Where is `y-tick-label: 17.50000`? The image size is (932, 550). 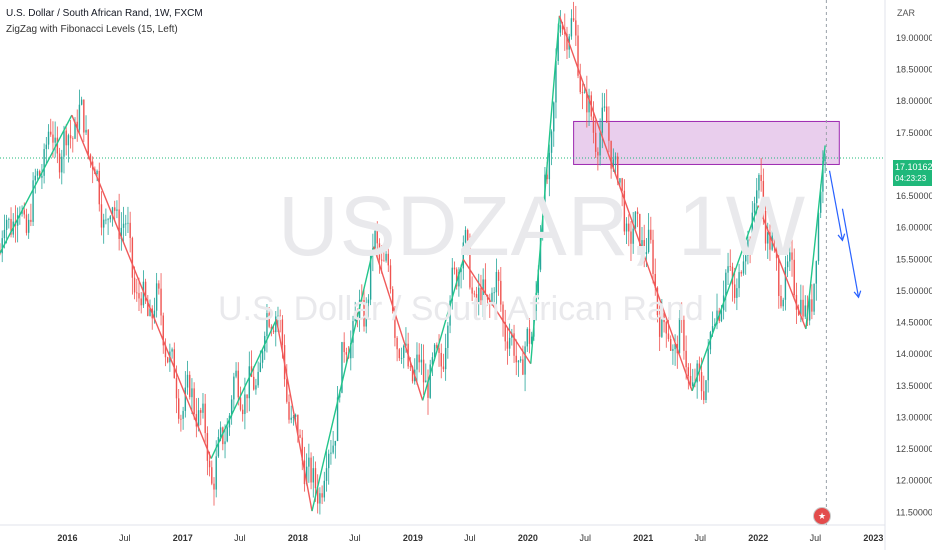 y-tick-label: 17.50000 is located at coordinates (914, 133).